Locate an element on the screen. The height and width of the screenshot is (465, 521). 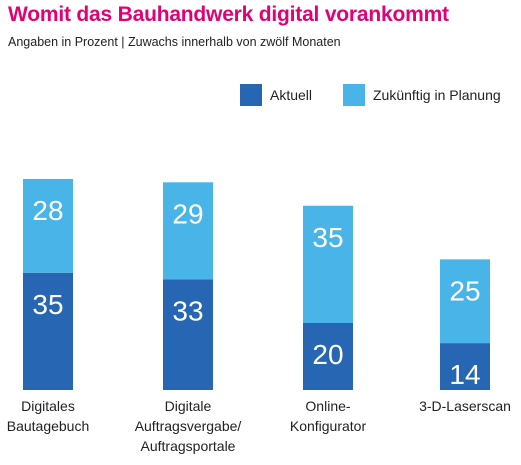
legend-swatch-zukuenftig is located at coordinates (354, 95).